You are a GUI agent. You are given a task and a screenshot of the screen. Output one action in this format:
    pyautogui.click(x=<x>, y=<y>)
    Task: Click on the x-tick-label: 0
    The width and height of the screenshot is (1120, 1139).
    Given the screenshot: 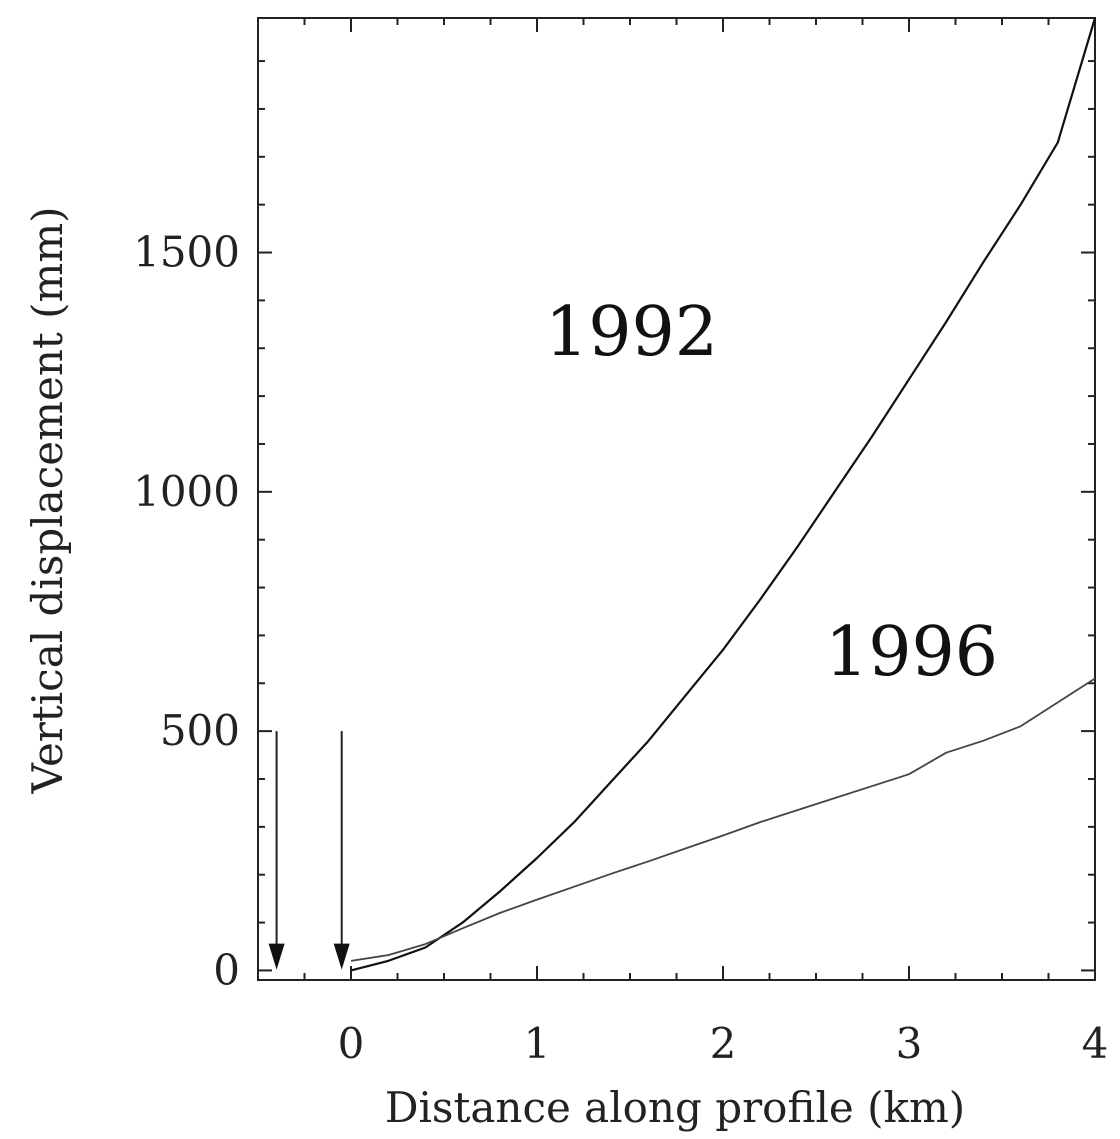 What is the action you would take?
    pyautogui.click(x=351, y=1043)
    